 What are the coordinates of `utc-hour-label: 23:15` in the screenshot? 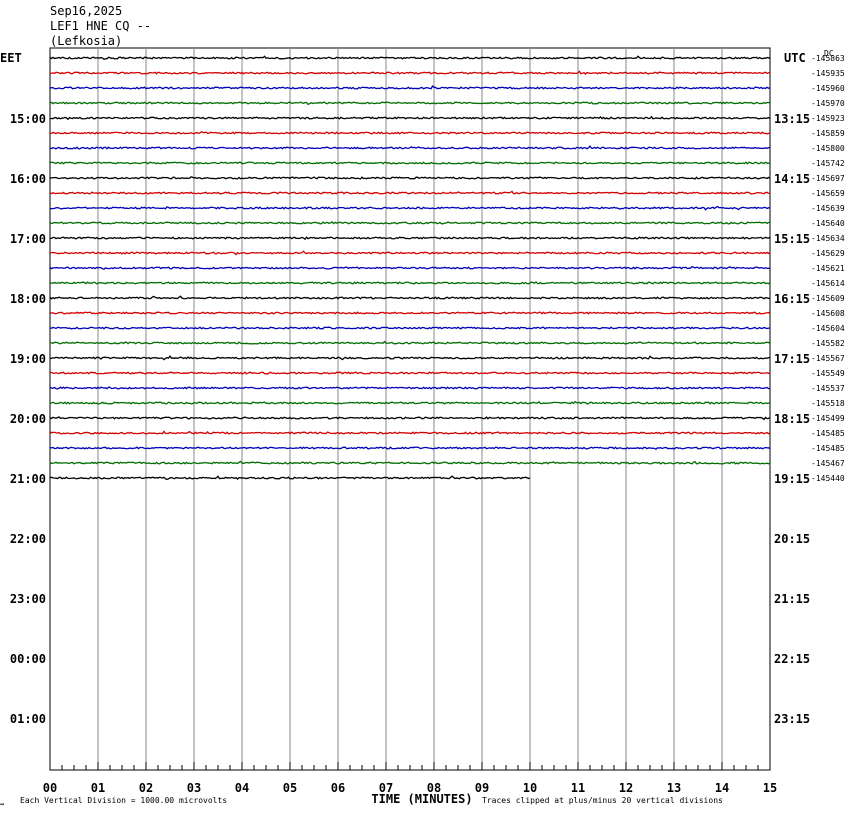 It's located at (792, 719).